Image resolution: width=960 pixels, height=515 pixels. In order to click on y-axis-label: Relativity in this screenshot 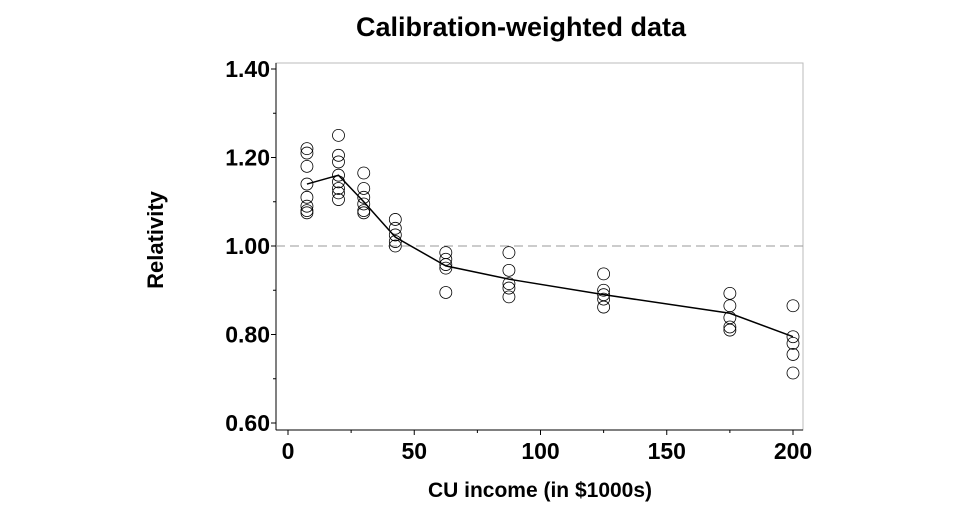, I will do `click(155, 239)`.